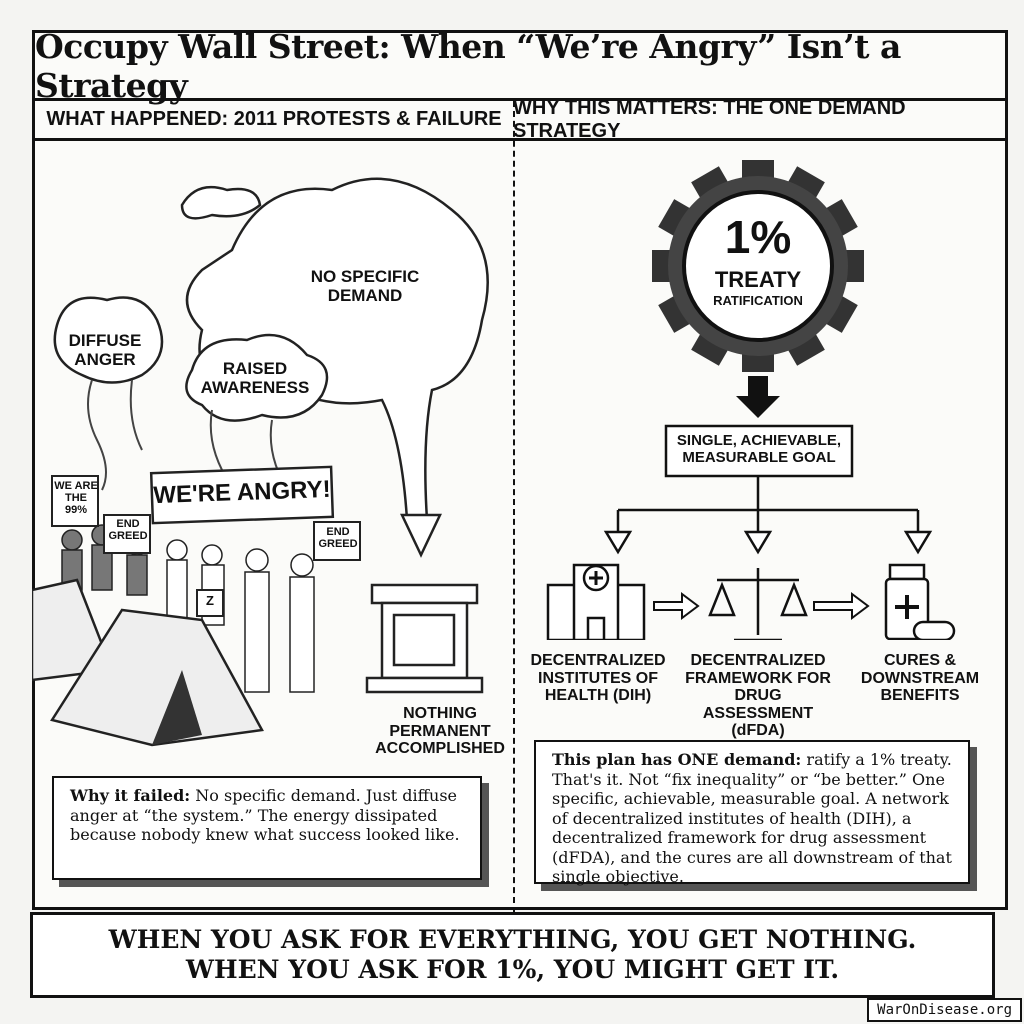  Describe the element at coordinates (758, 266) in the screenshot. I see `gear-icon` at that location.